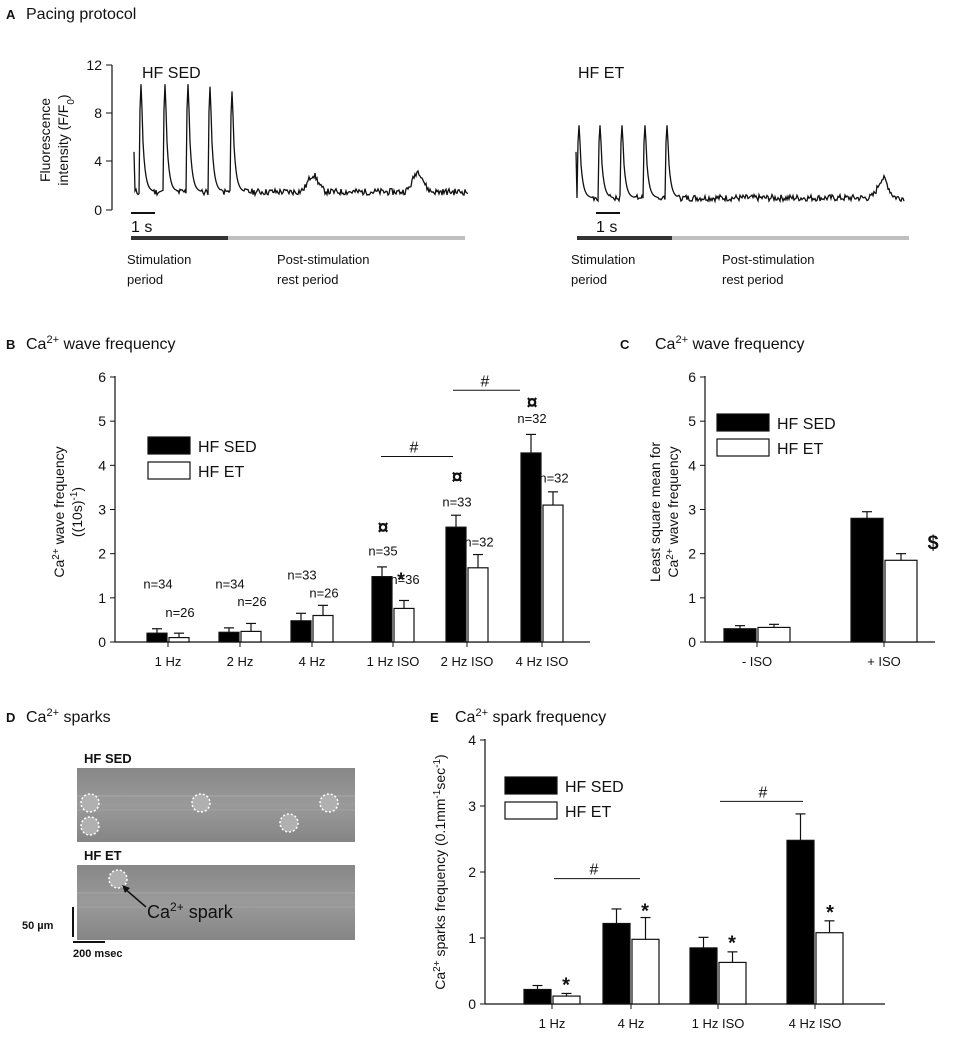 The image size is (957, 1037). Describe the element at coordinates (307, 279) in the screenshot. I see `post-label-line2: rest period` at that location.